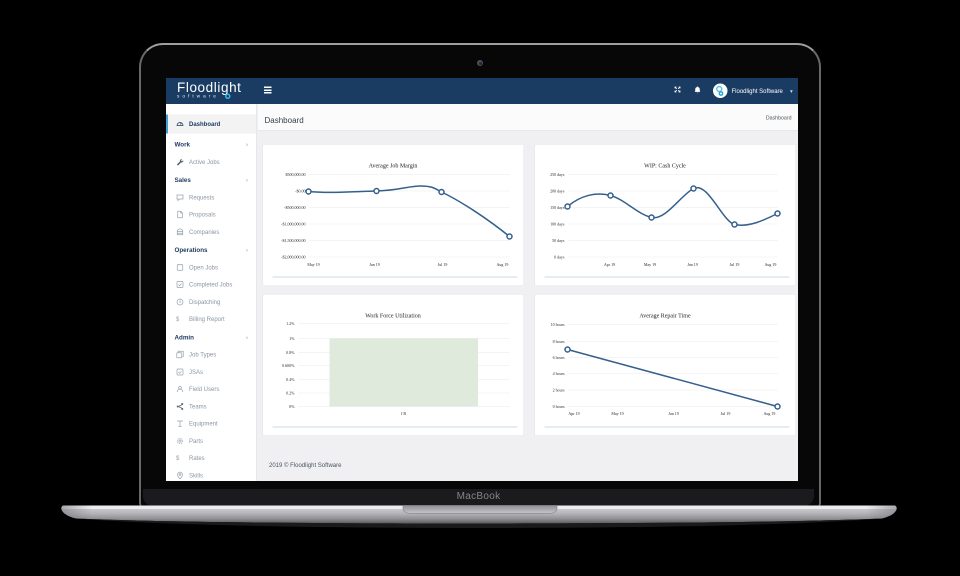 This screenshot has height=576, width=960. Describe the element at coordinates (288, 365) in the screenshot. I see `svg-text: 0.600%` at that location.